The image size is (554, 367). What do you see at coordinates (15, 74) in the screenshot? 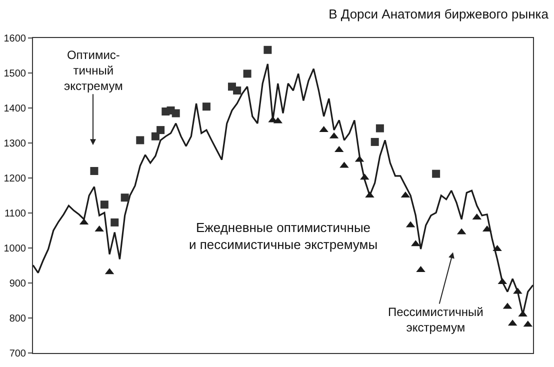
I see `y-tick-label: 1500` at bounding box center [15, 74].